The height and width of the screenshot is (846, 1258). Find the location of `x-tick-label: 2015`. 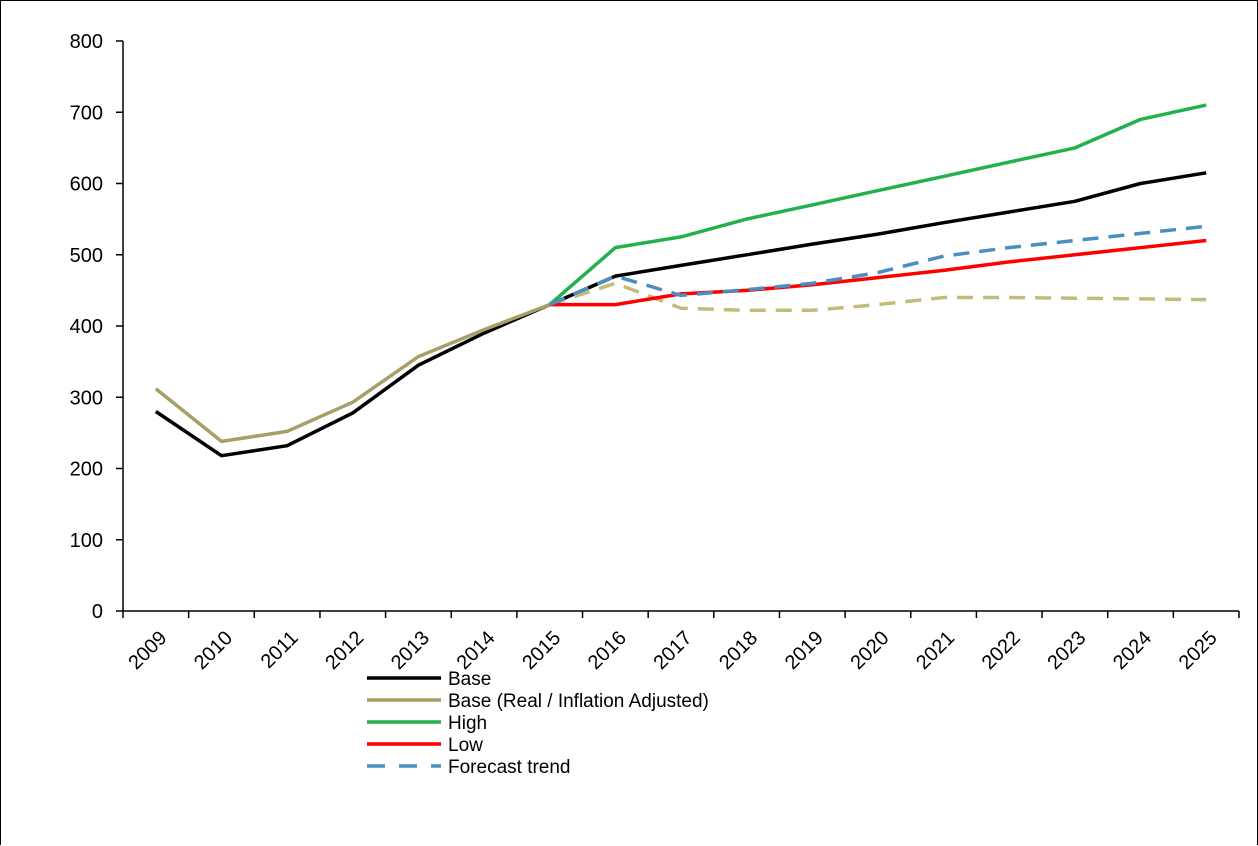

x-tick-label: 2015 is located at coordinates (541, 650).